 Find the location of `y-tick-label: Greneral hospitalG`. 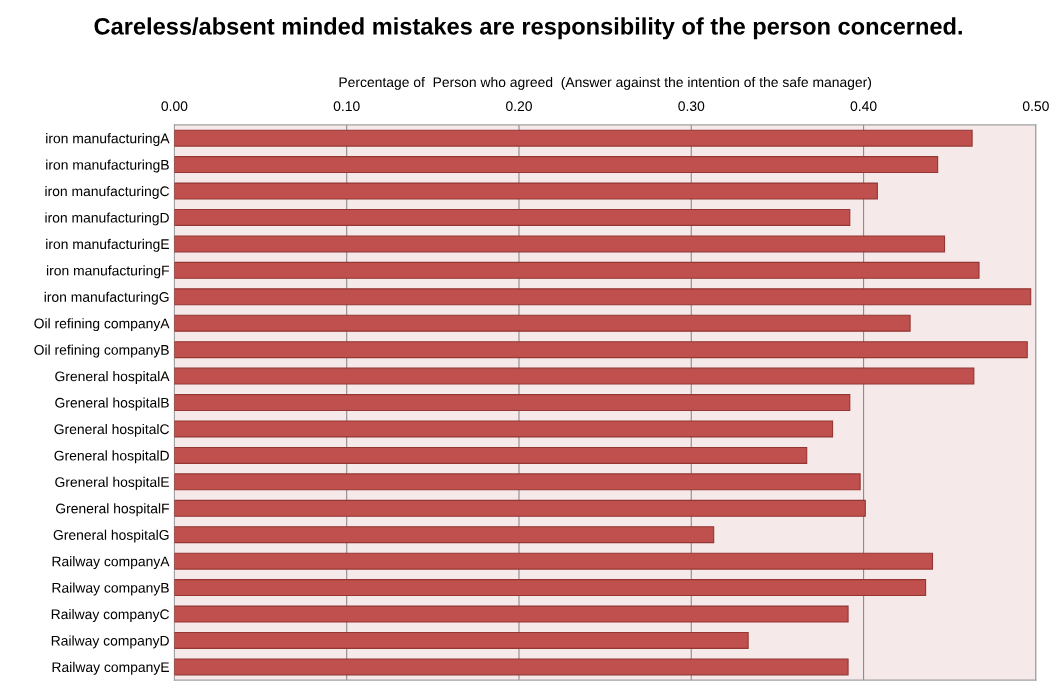

y-tick-label: Greneral hospitalG is located at coordinates (111, 536).